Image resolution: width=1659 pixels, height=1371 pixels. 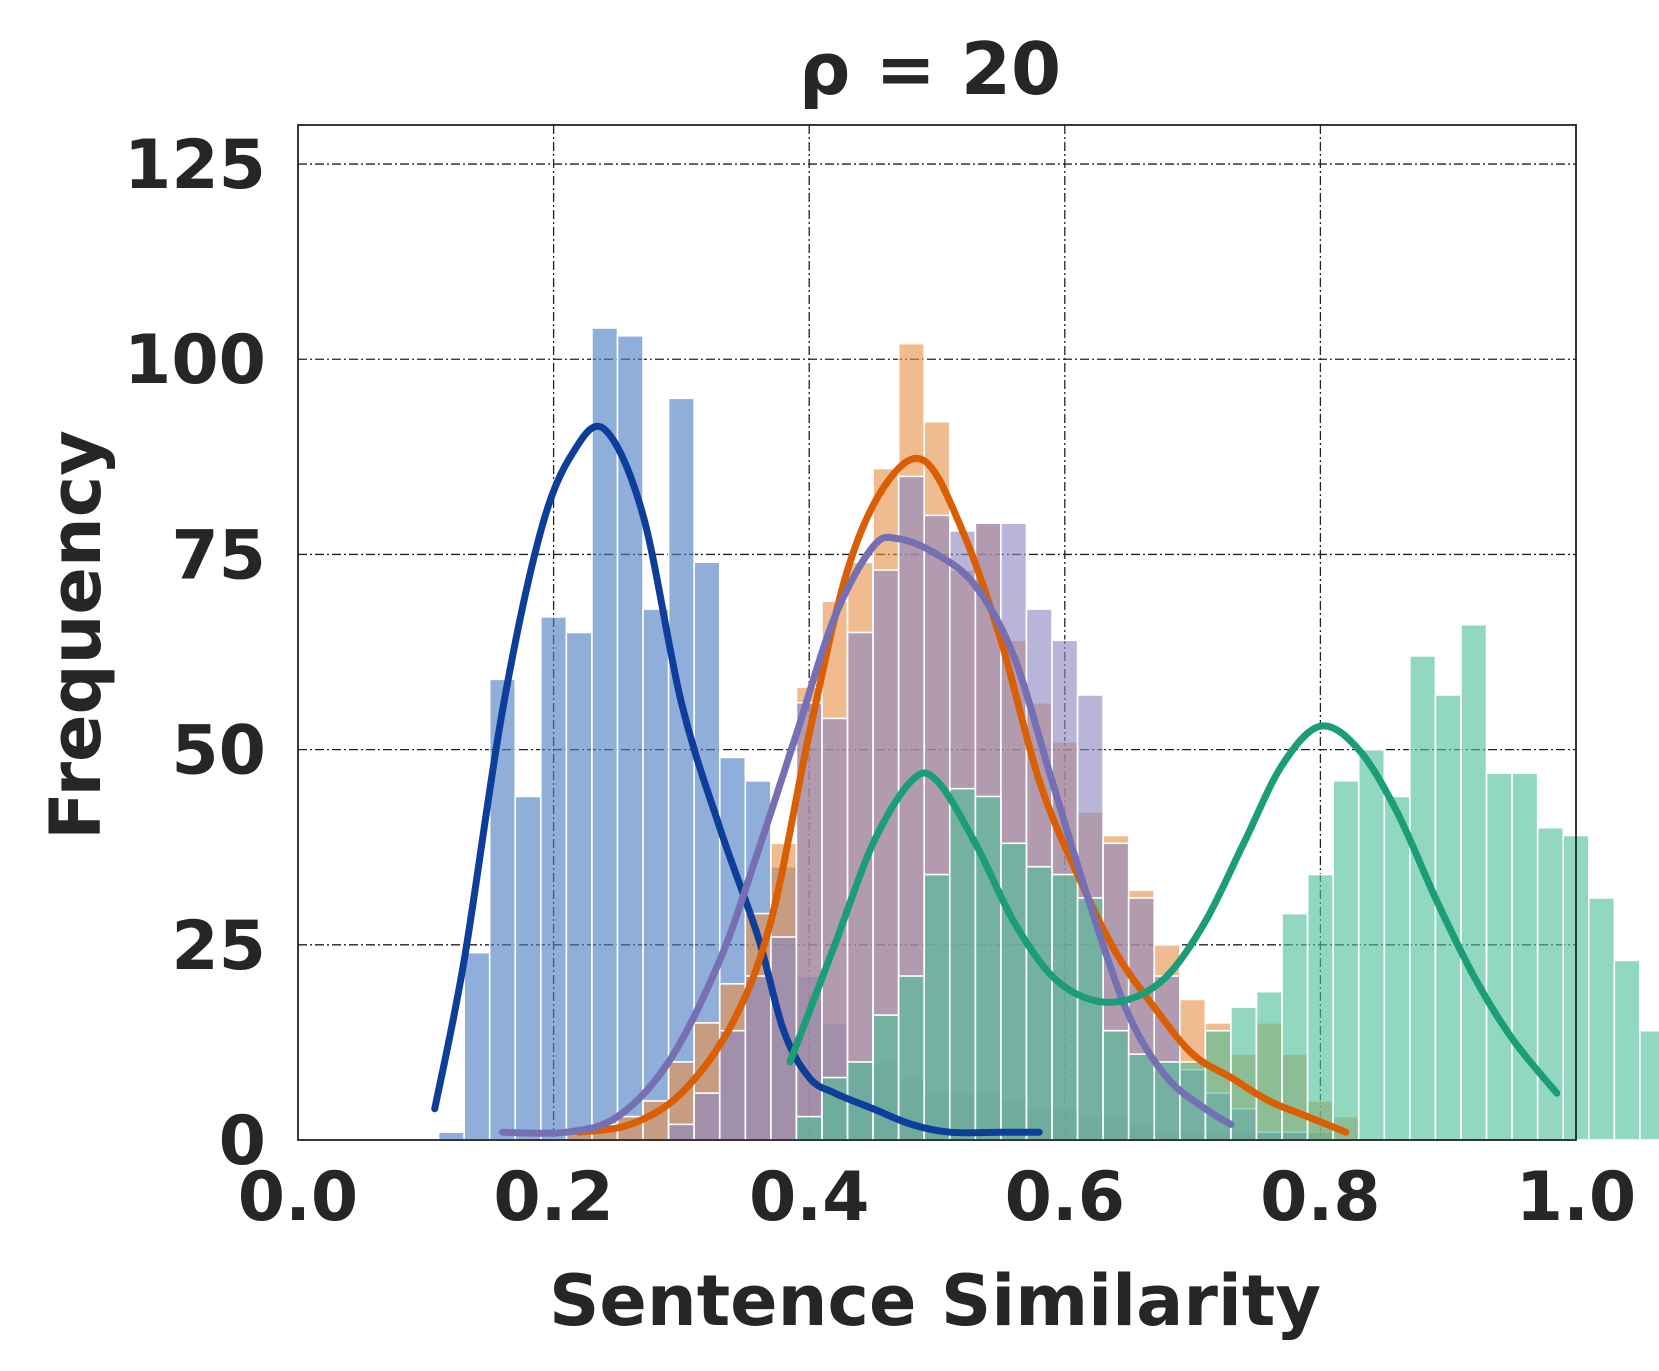 I want to click on y-tick-labels: 0 25 50 75 100 125, so click(x=195, y=653).